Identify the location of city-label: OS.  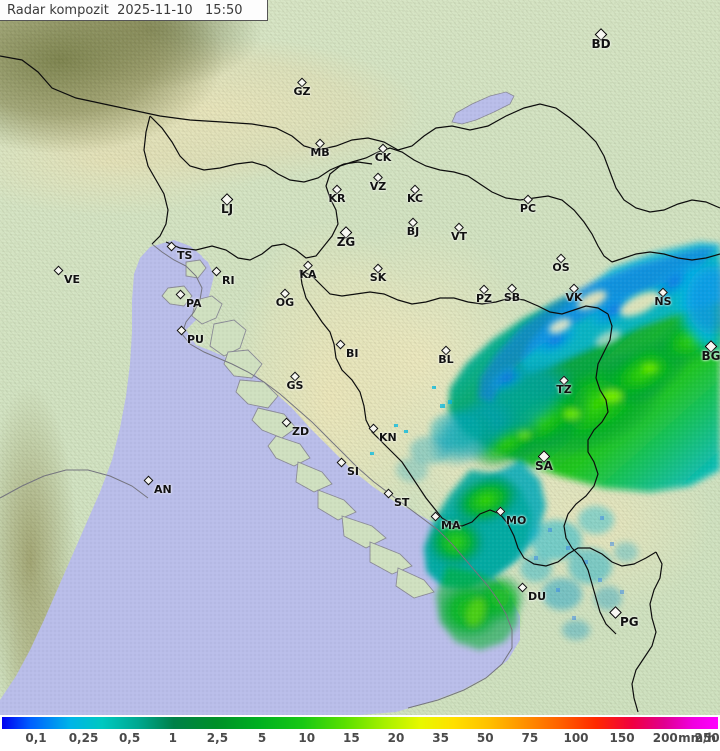
(561, 267).